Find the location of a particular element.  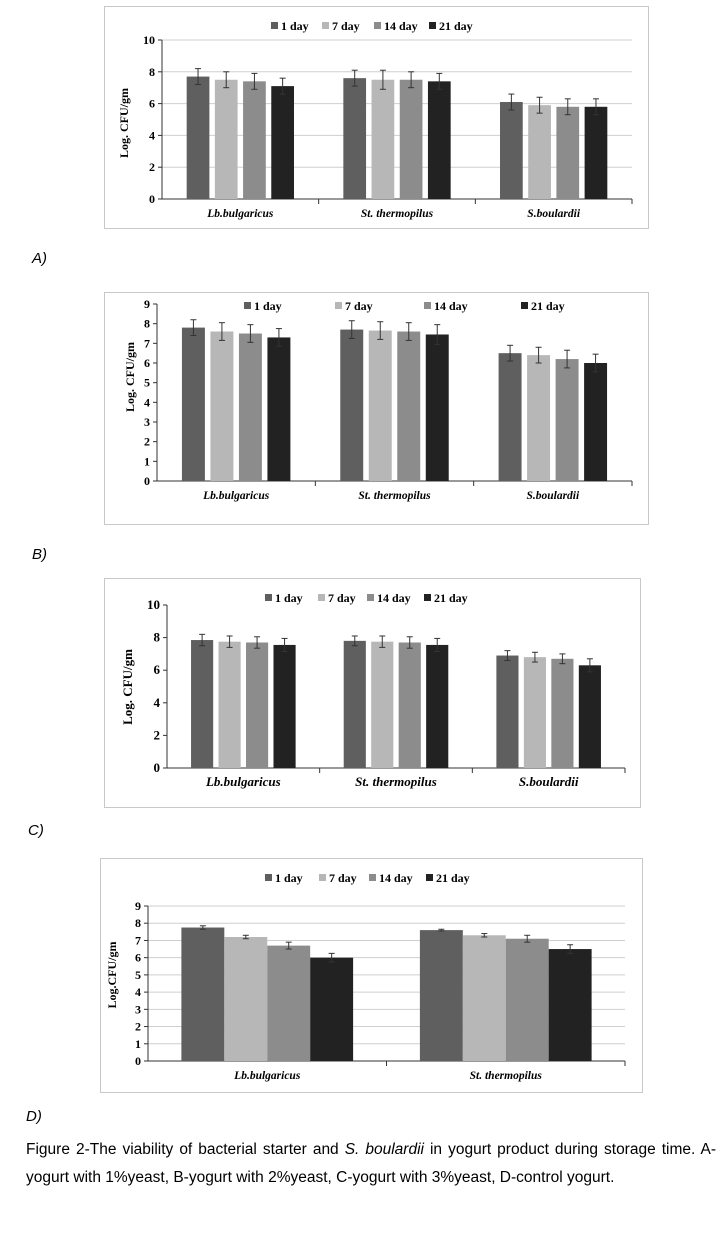

y-tick-label: 5 is located at coordinates (138, 975).